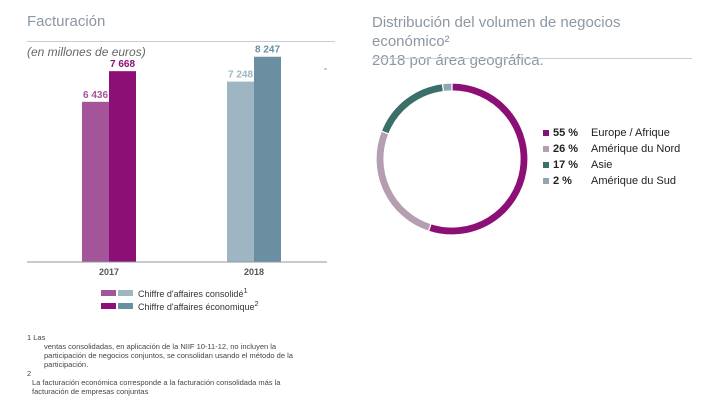 The width and height of the screenshot is (714, 407). Describe the element at coordinates (29, 373) in the screenshot. I see `footnote-2-marker: 2` at that location.